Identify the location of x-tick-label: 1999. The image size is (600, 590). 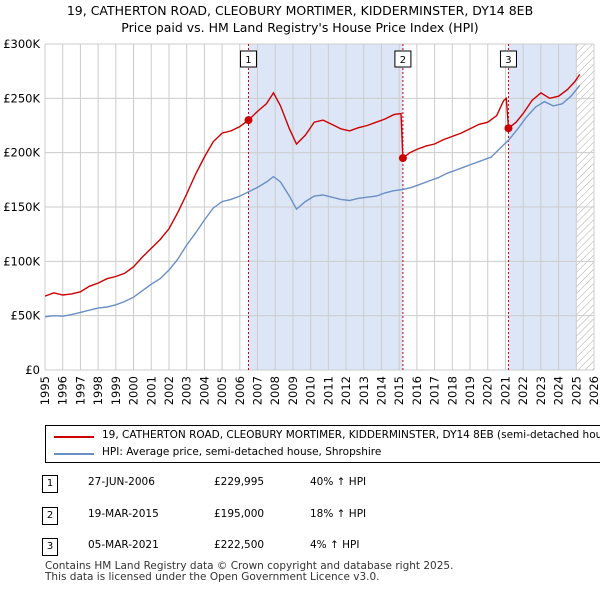
(116, 390).